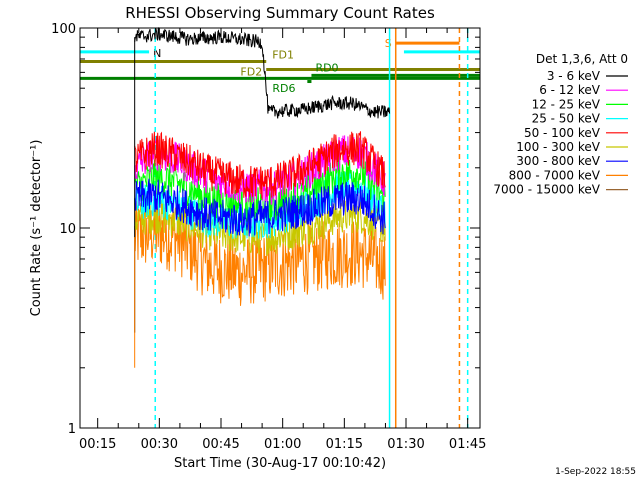 Image resolution: width=640 pixels, height=480 pixels. I want to click on legend-entry-label: 50 - 100 keV, so click(562, 133).